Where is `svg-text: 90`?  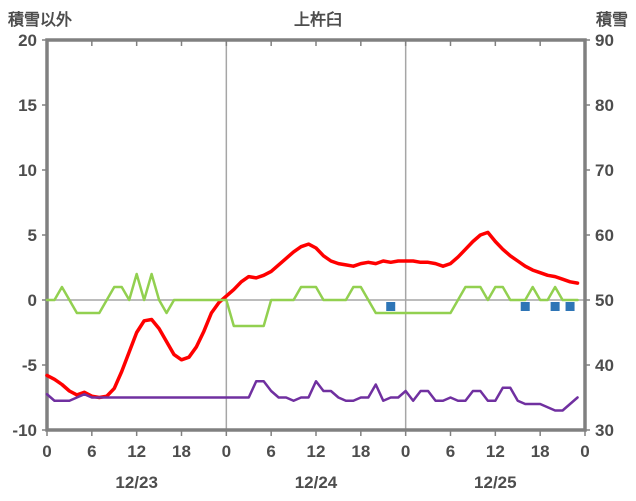
svg-text: 90 is located at coordinates (604, 40).